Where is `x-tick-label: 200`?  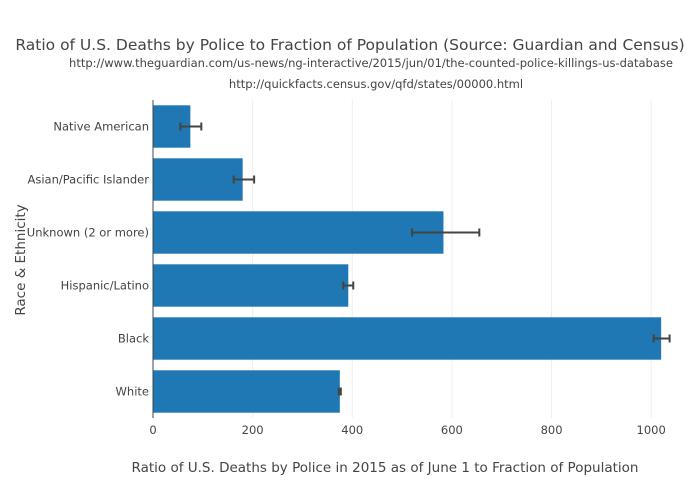
x-tick-label: 200 is located at coordinates (253, 430).